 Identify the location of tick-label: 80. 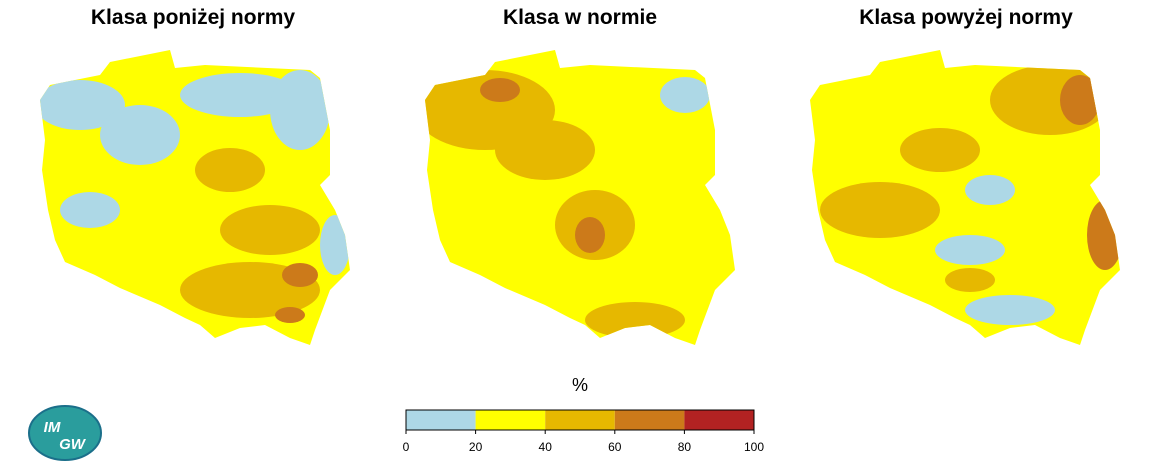
(685, 447).